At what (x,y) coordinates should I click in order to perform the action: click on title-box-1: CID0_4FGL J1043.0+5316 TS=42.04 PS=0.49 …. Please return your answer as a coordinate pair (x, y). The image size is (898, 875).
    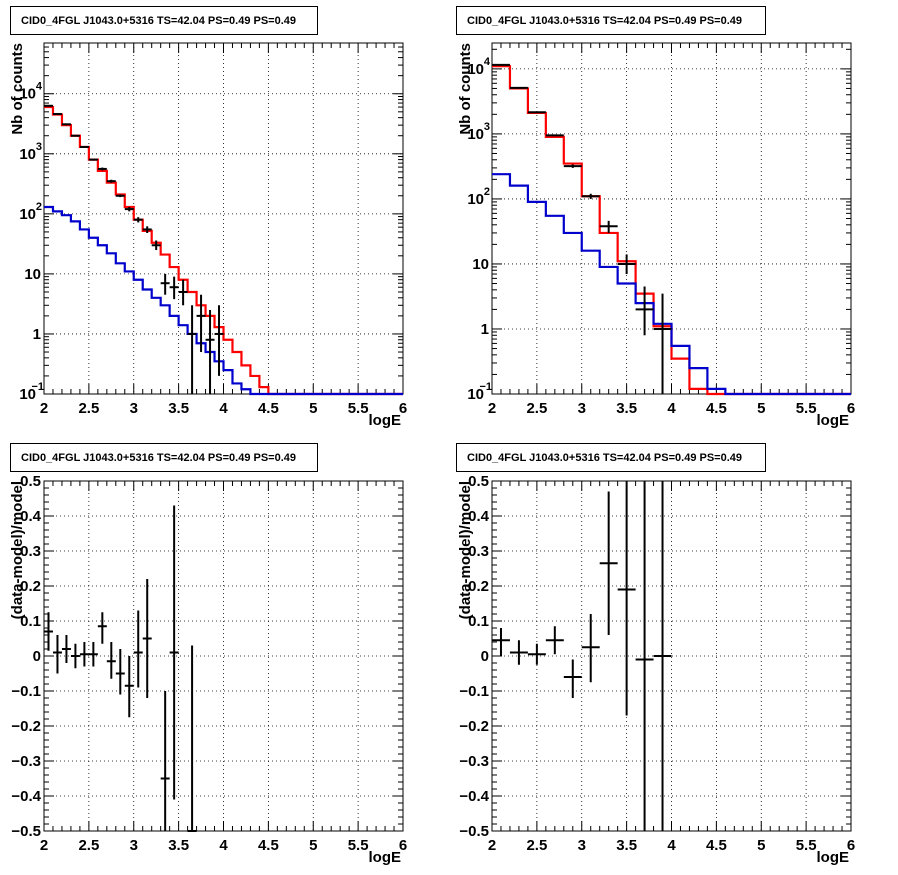
    Looking at the image, I should click on (164, 20).